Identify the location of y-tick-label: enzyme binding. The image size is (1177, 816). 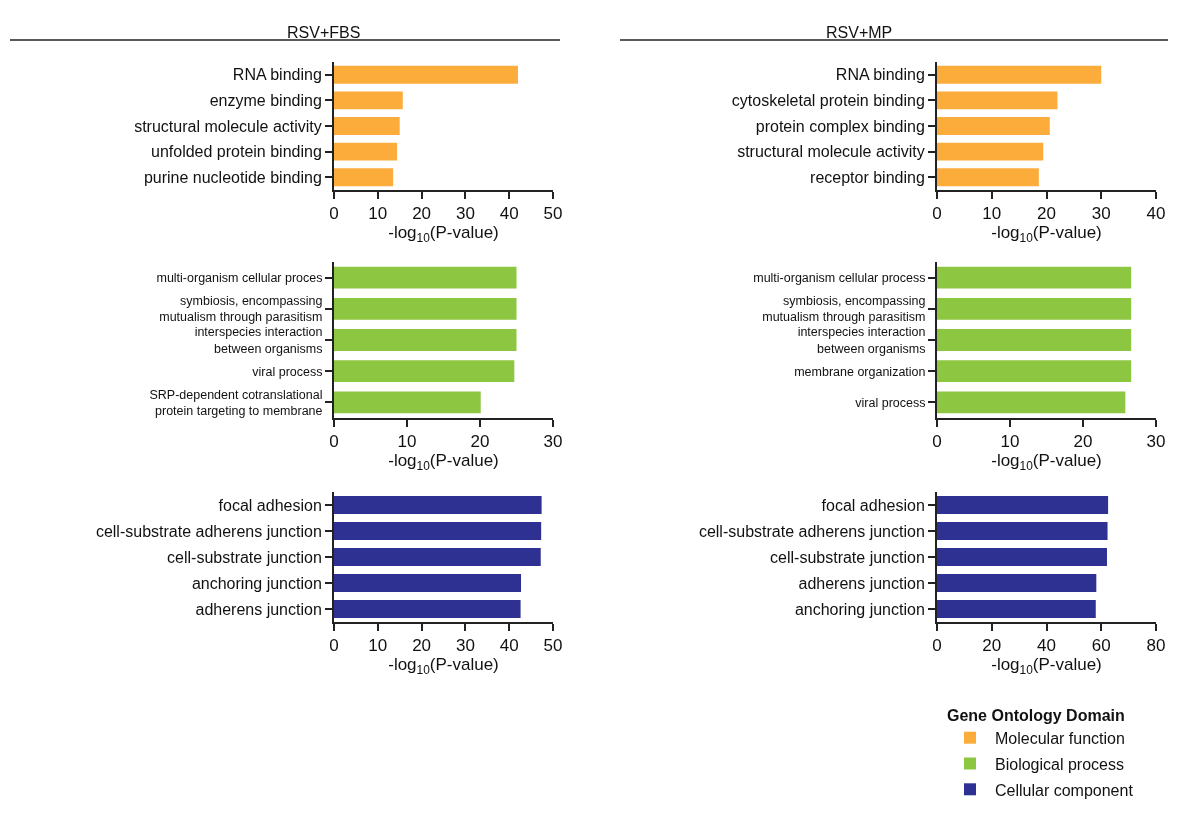
(265, 100).